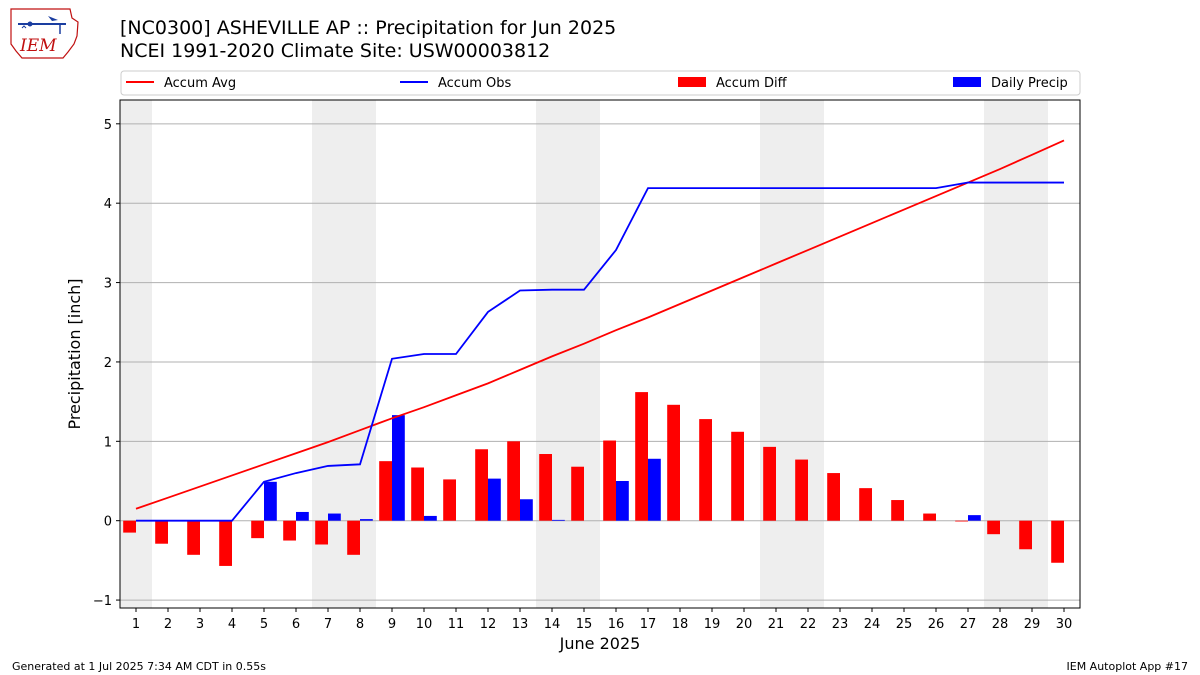 This screenshot has width=1200, height=675. What do you see at coordinates (967, 82) in the screenshot?
I see `legend-daily-precip-swatch` at bounding box center [967, 82].